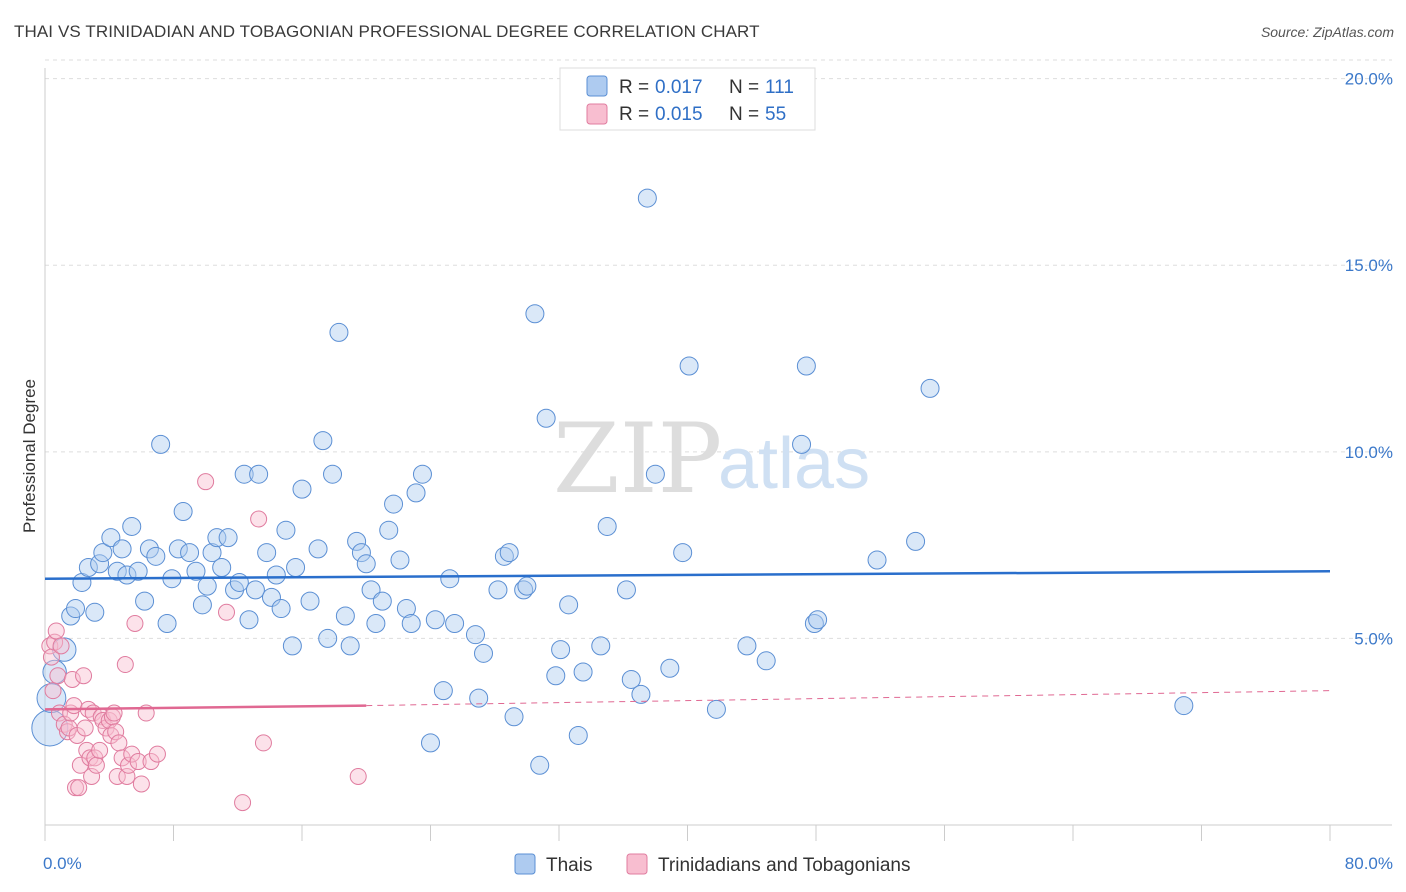 The height and width of the screenshot is (892, 1406). I want to click on bottom-legend-tri-label: Trinidadians and Tobagonians, so click(784, 865).